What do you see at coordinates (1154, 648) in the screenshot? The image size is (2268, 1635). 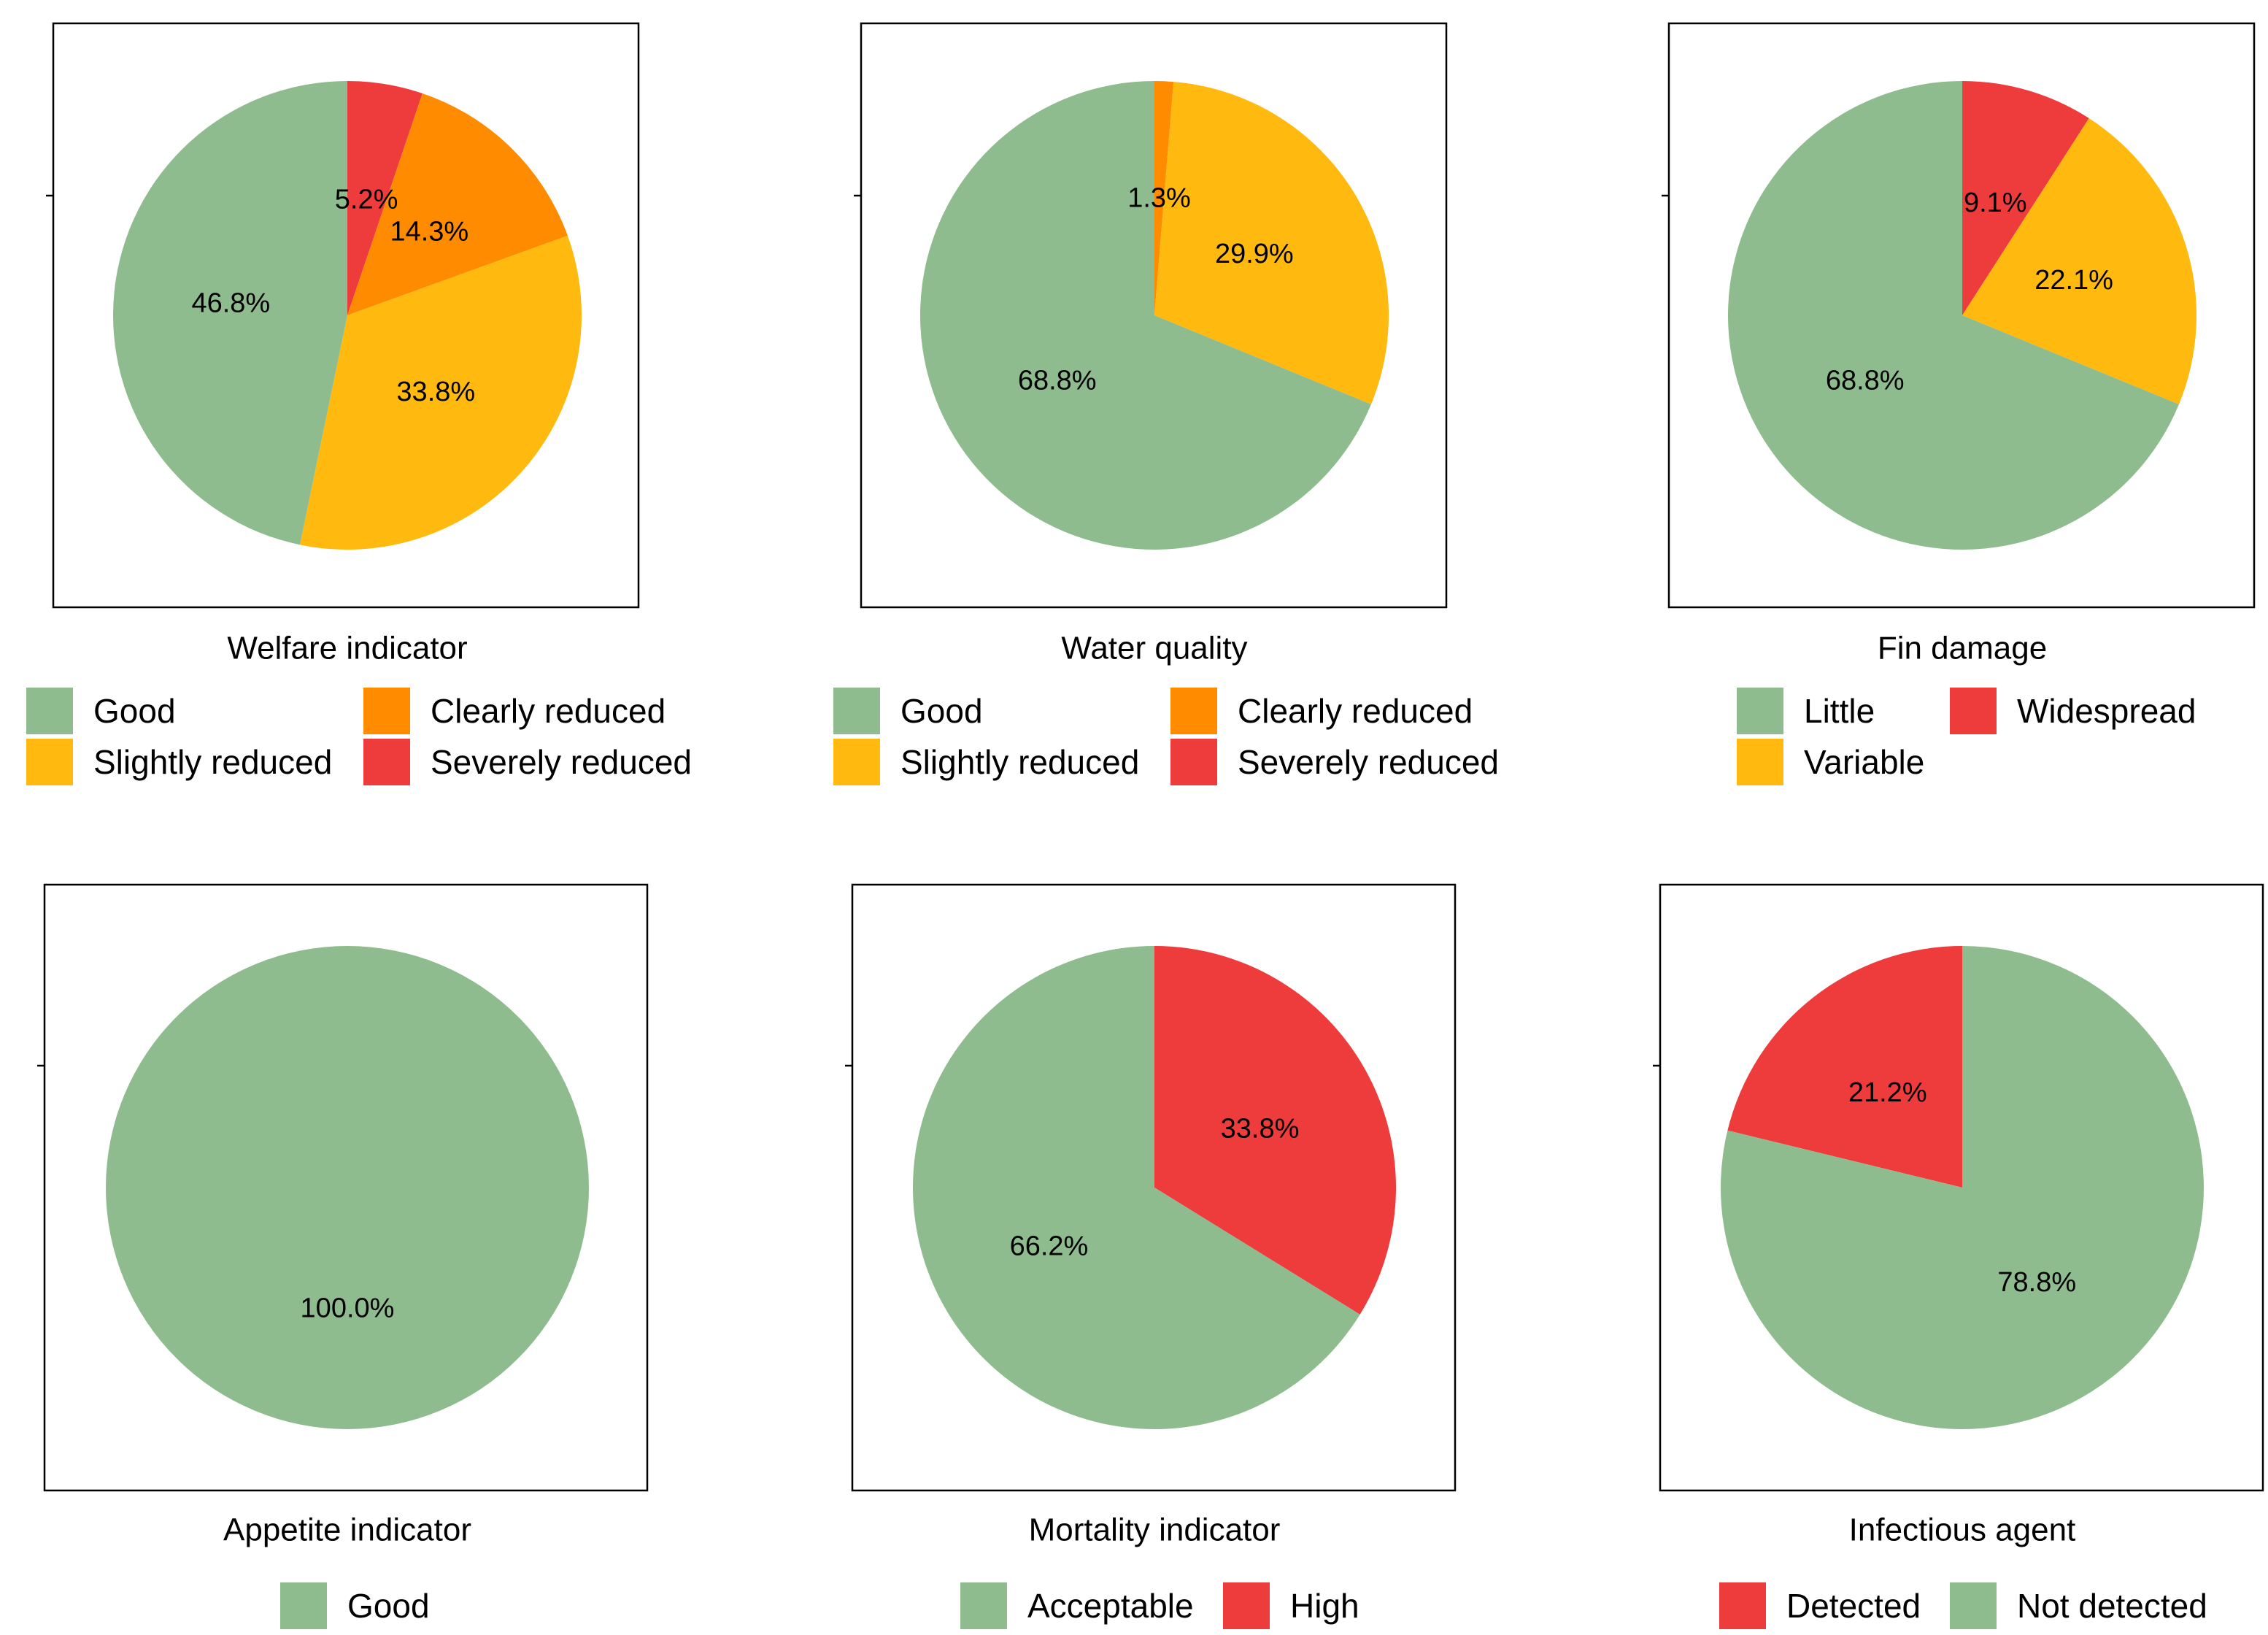 I see `panel-title: Water quality` at bounding box center [1154, 648].